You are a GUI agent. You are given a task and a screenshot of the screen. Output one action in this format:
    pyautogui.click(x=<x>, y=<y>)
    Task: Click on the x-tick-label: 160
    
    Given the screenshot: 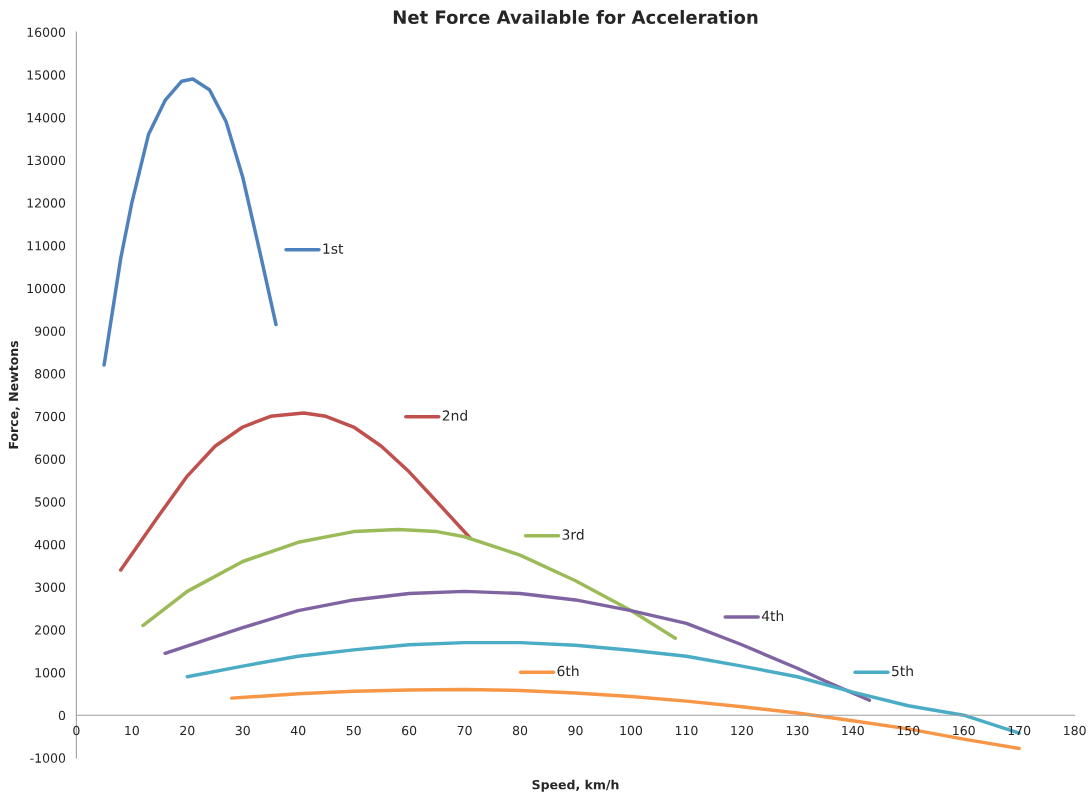 What is the action you would take?
    pyautogui.click(x=964, y=730)
    